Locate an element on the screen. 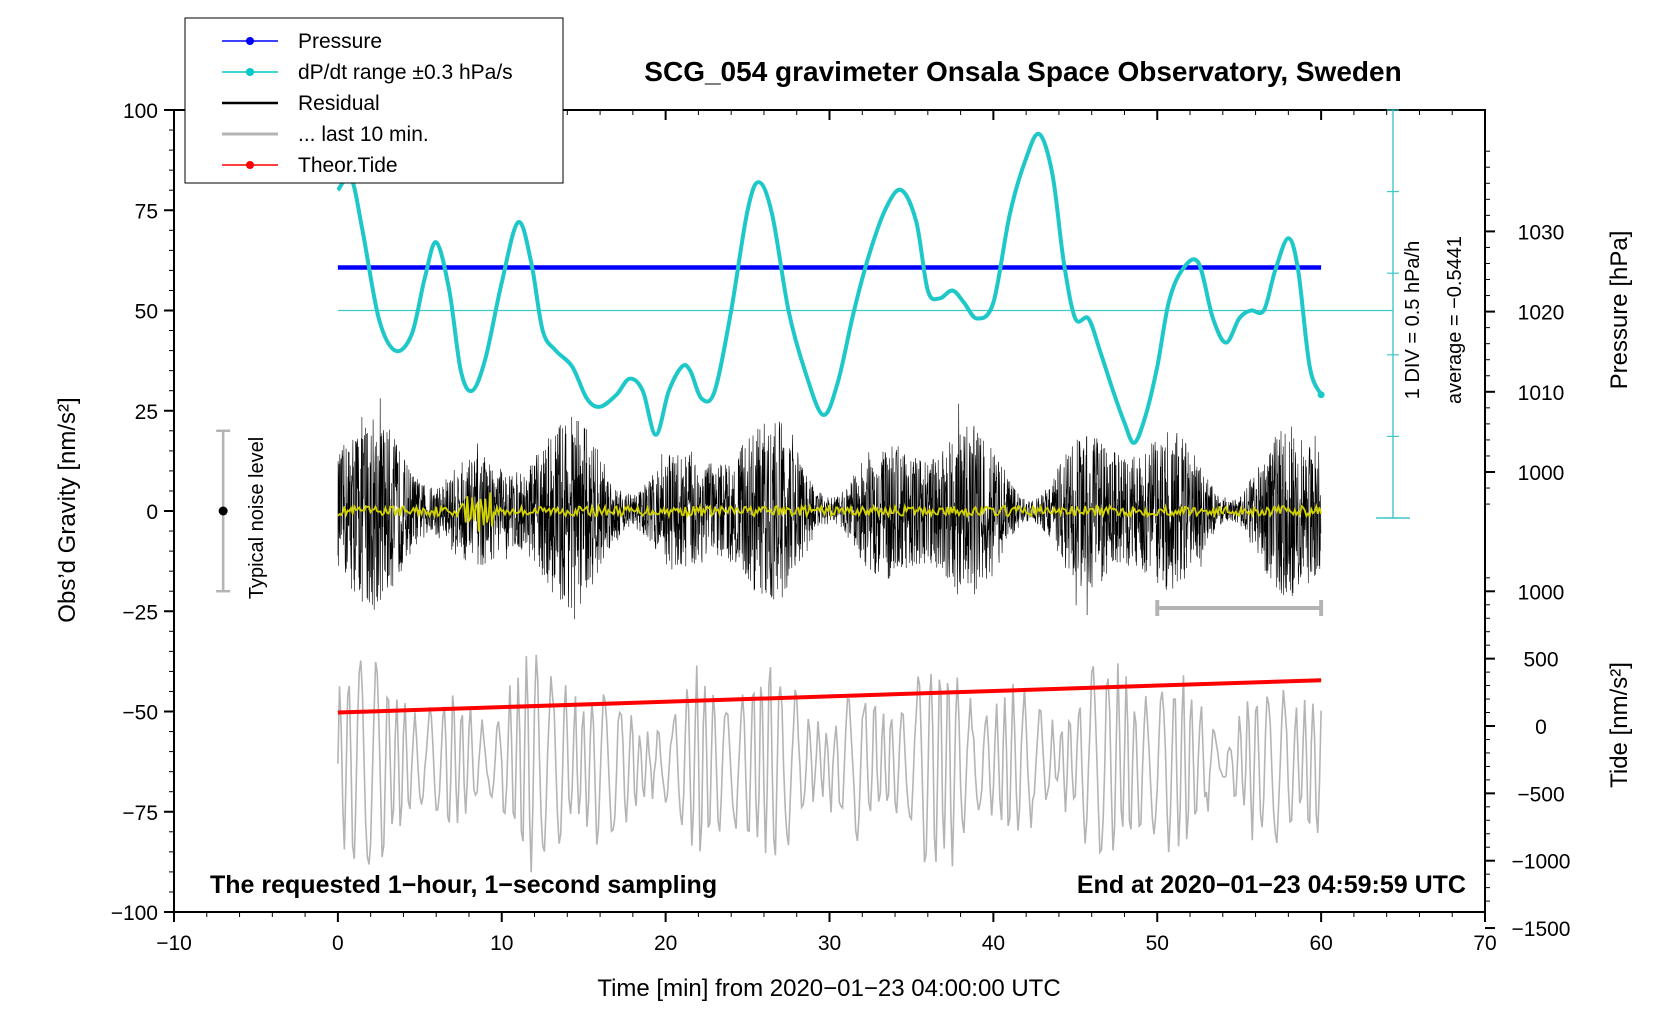 This screenshot has height=1020, width=1676. pressure-tick-label: 1030 is located at coordinates (1541, 232).